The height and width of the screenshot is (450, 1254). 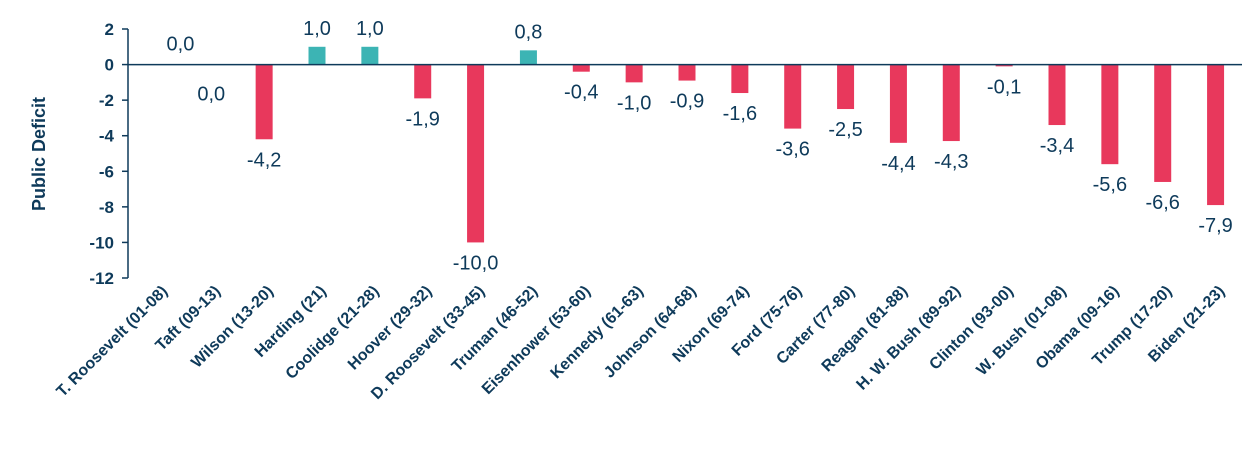 I want to click on data-label: -1,6, so click(x=740, y=114).